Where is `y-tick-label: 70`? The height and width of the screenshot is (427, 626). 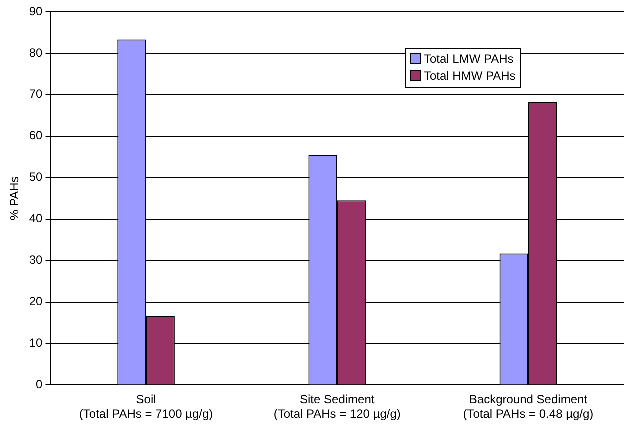 y-tick-label: 70 is located at coordinates (36, 94).